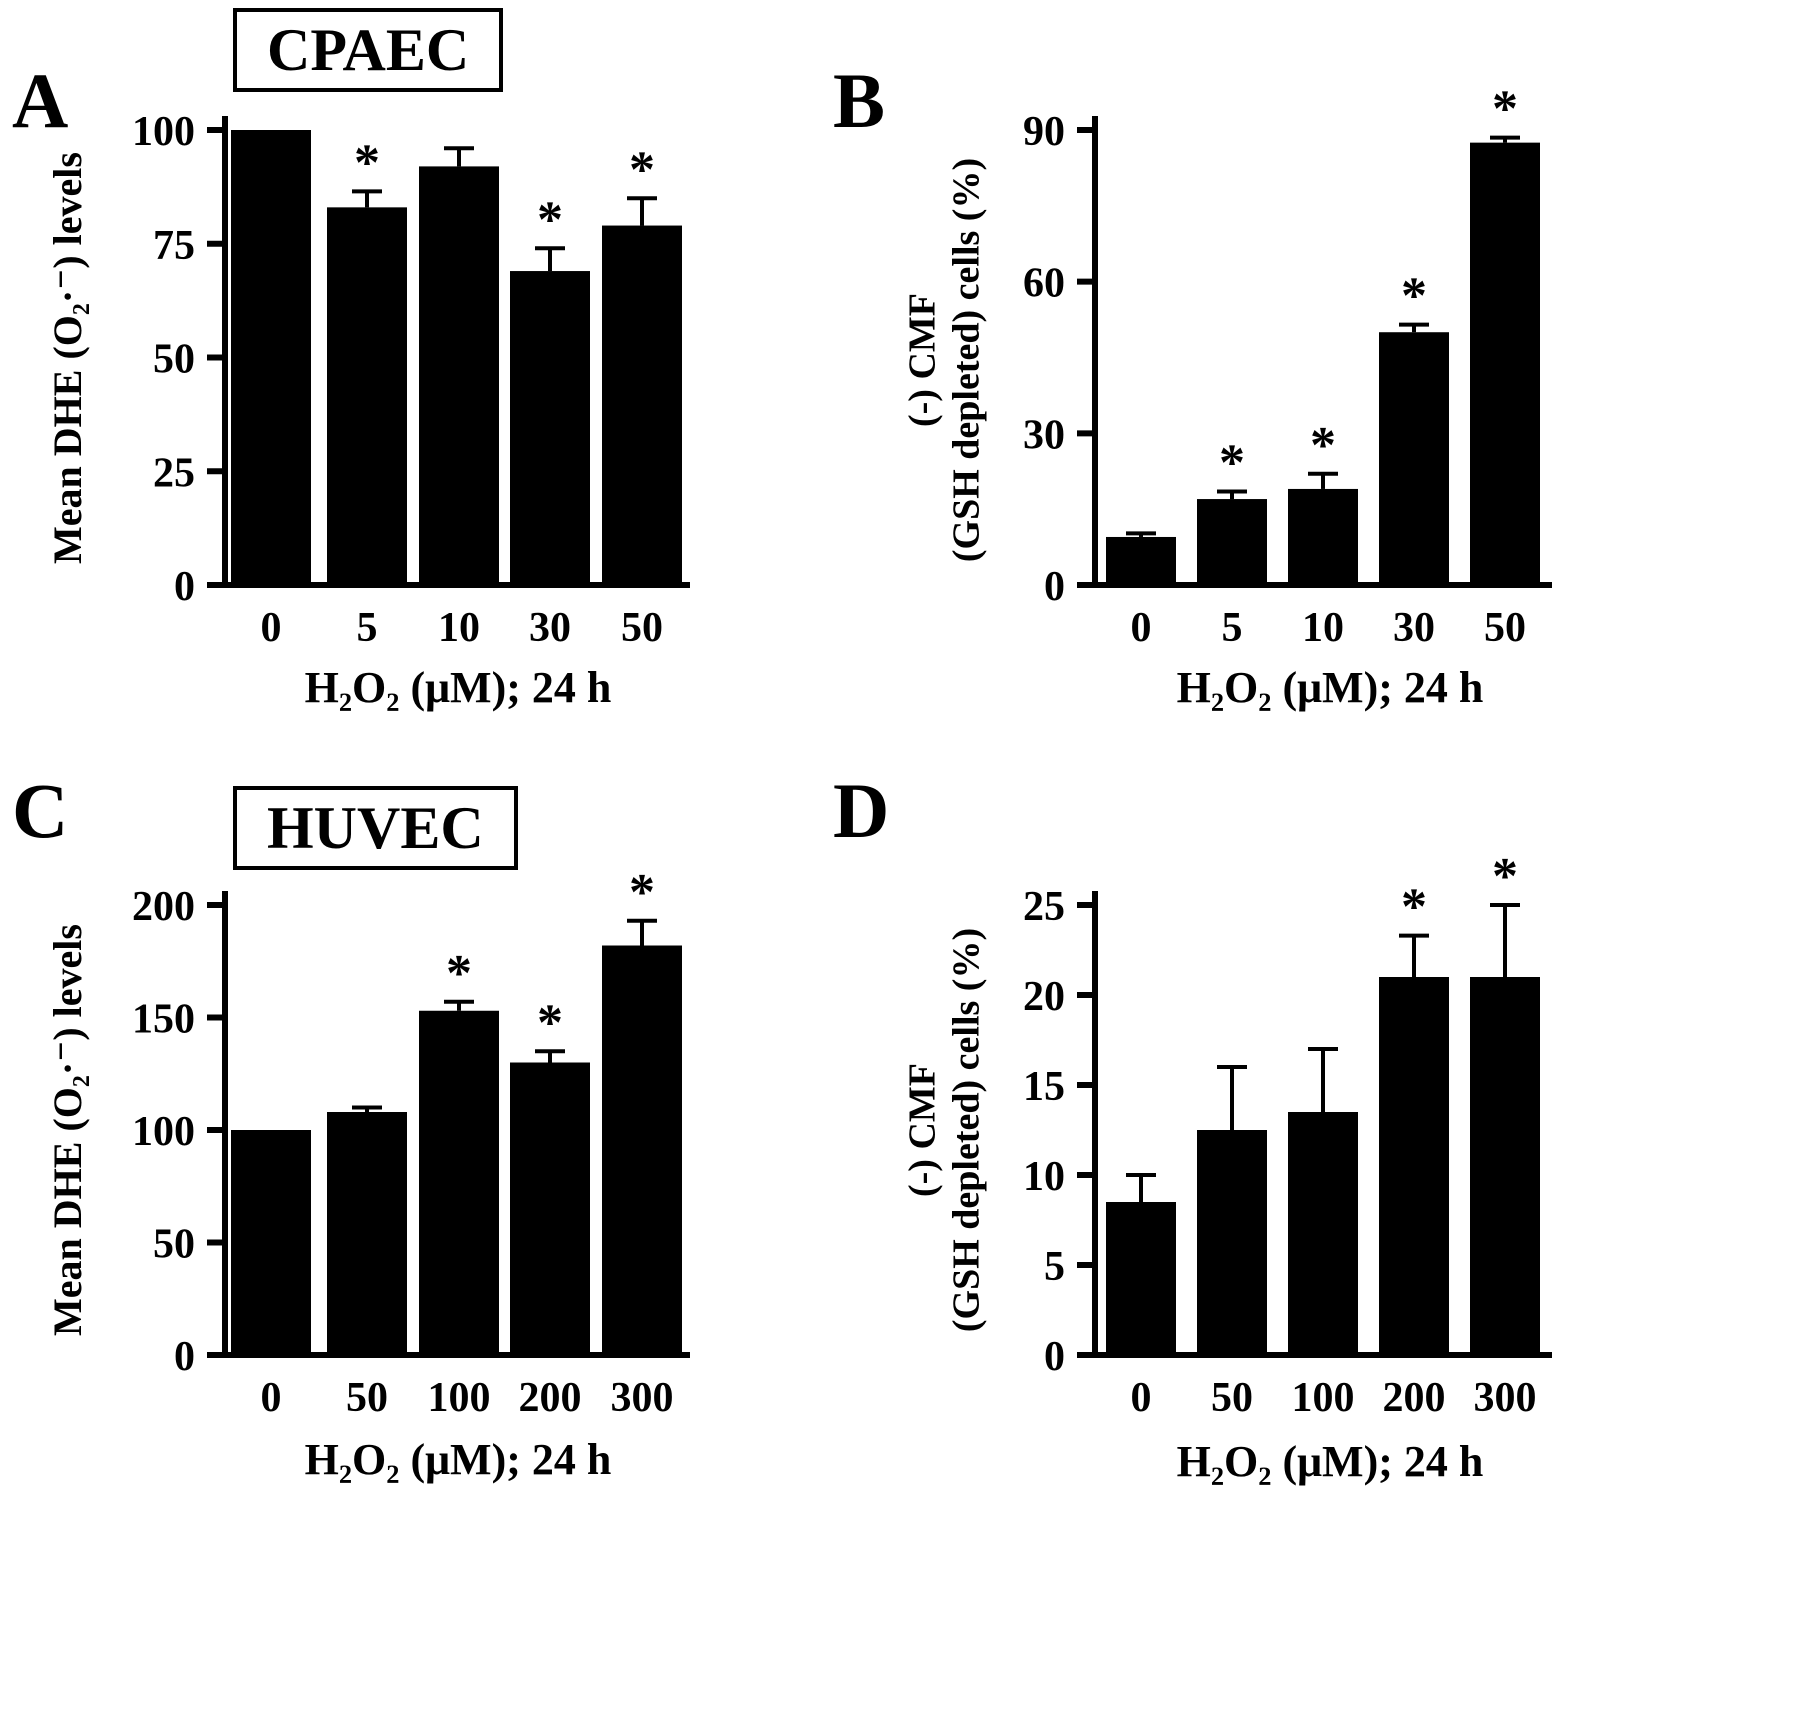 The height and width of the screenshot is (1720, 1795). I want to click on panel-d-chart: 0 5 10 15 20 25 0 50 100 * 200 * 300, so click(1287, 1134).